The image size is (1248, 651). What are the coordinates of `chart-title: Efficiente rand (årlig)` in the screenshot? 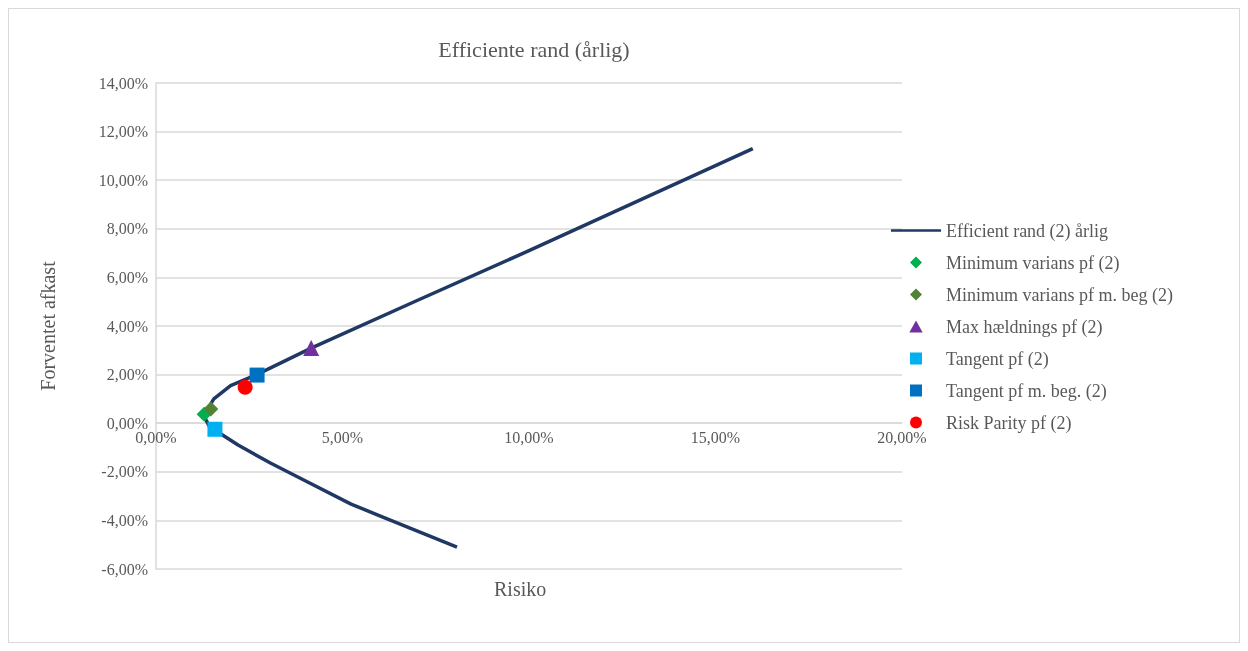 It's located at (534, 49).